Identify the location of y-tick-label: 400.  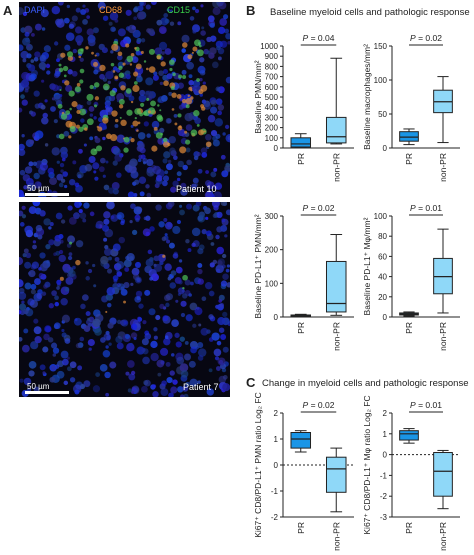
(272, 107).